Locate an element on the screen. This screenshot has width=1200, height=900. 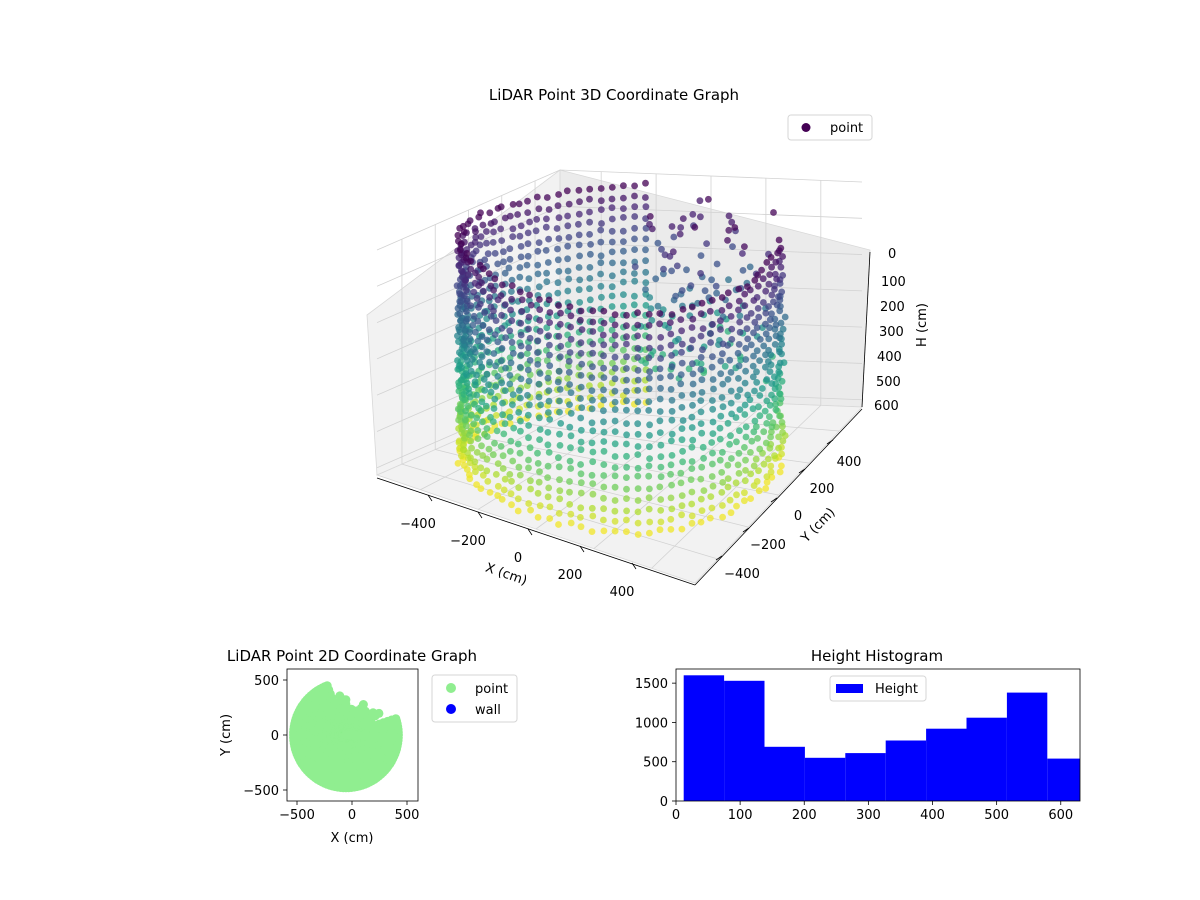
y-tick-label: −200 is located at coordinates (768, 545).